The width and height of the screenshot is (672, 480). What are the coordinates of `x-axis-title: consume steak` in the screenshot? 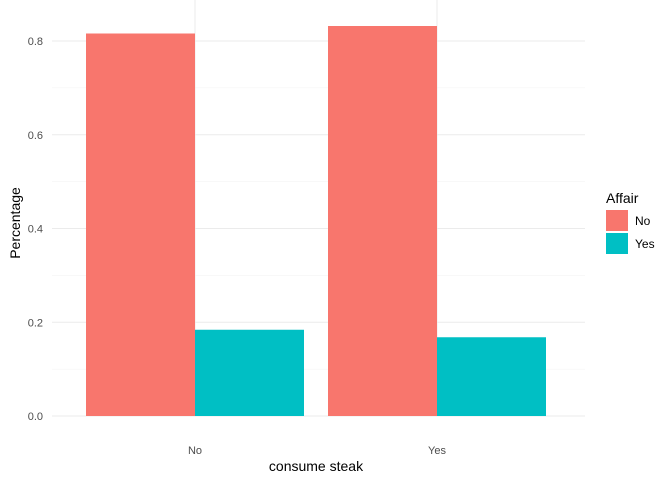 It's located at (316, 466).